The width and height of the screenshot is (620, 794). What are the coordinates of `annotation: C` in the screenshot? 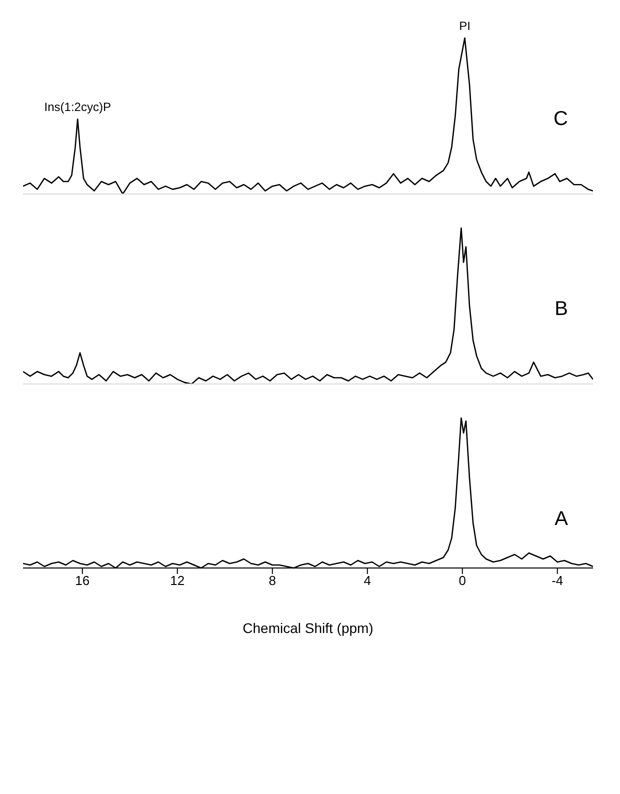 It's located at (561, 119).